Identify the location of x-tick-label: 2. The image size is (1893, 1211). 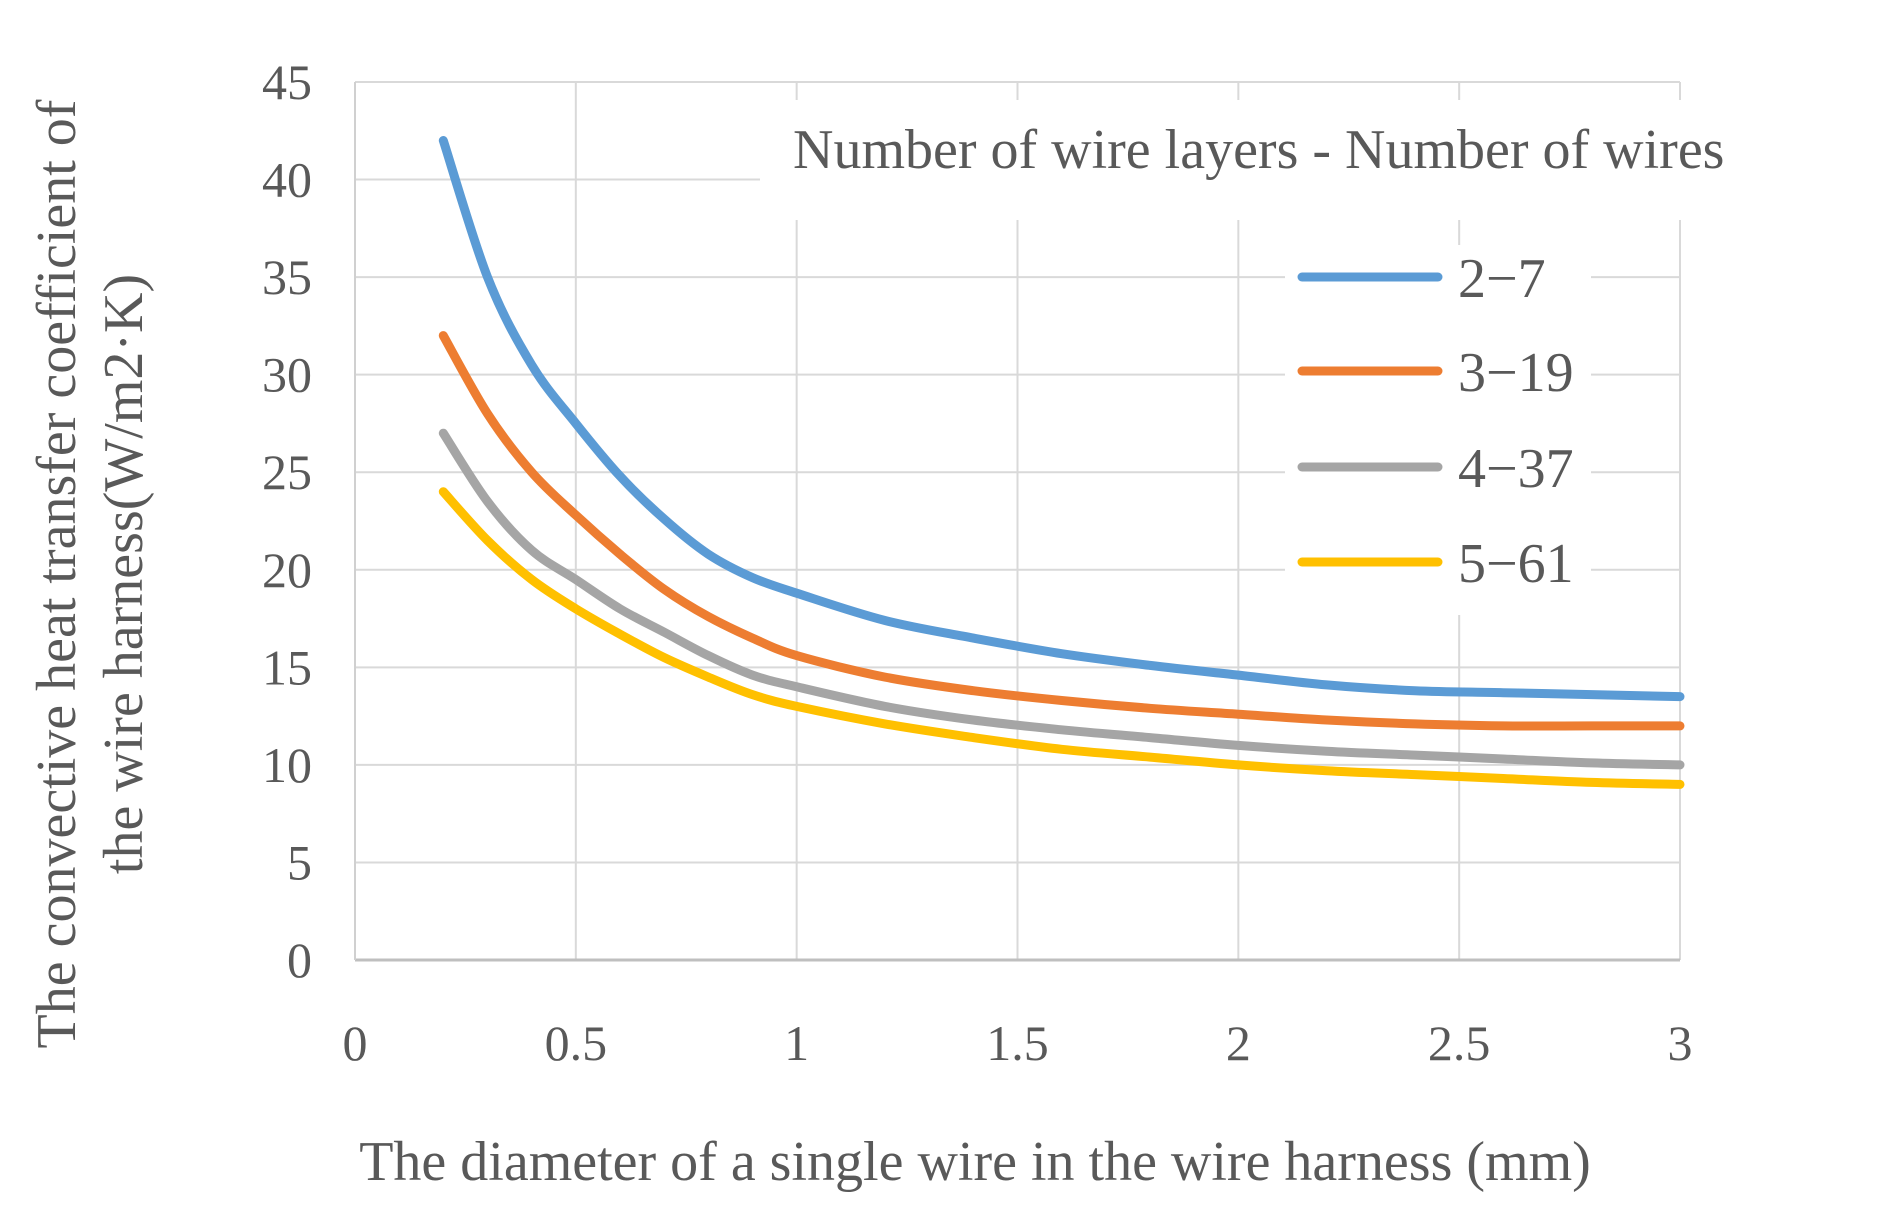
(1238, 1043).